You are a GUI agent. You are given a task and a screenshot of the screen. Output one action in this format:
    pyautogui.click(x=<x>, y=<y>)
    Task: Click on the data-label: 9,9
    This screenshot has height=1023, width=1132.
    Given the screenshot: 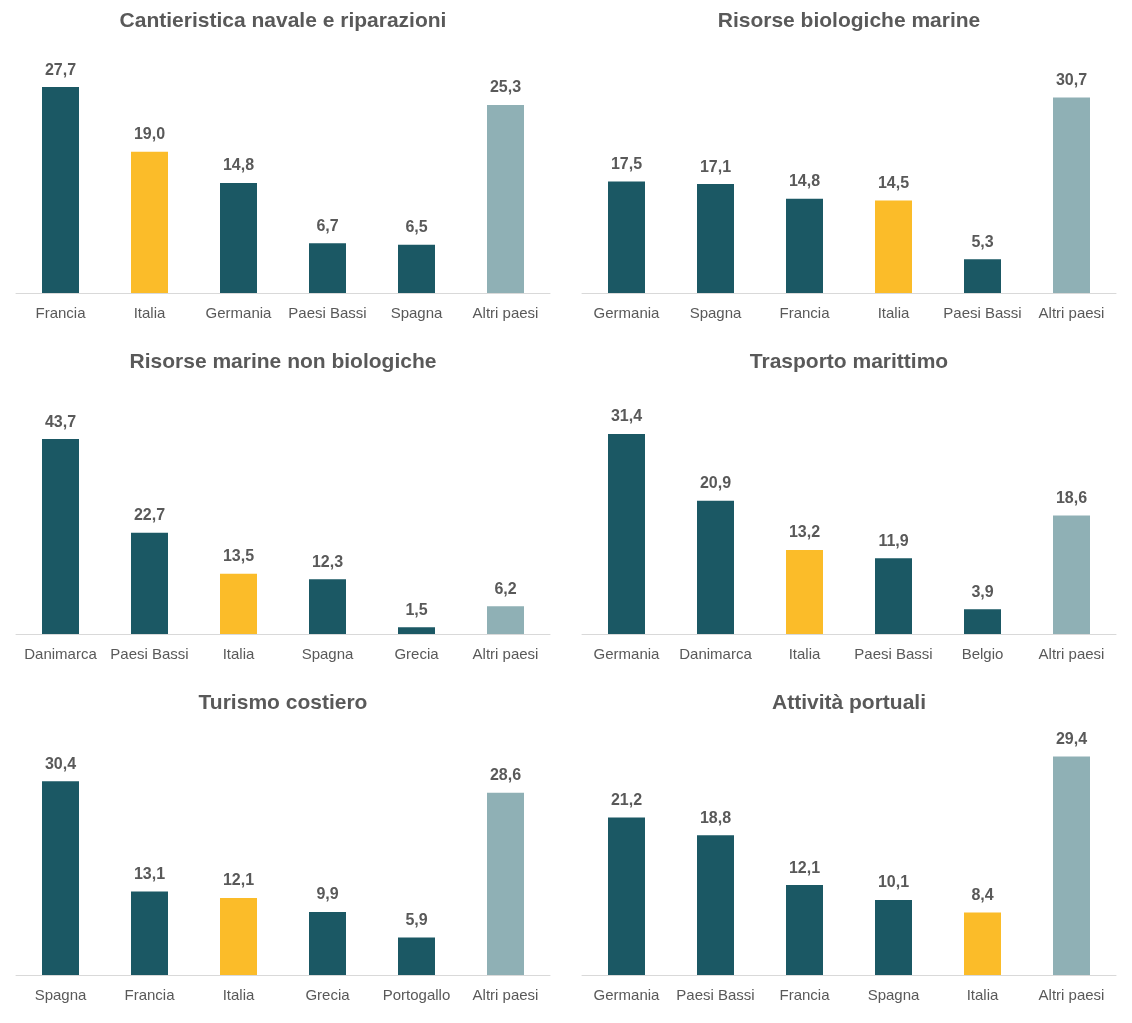 What is the action you would take?
    pyautogui.click(x=327, y=894)
    